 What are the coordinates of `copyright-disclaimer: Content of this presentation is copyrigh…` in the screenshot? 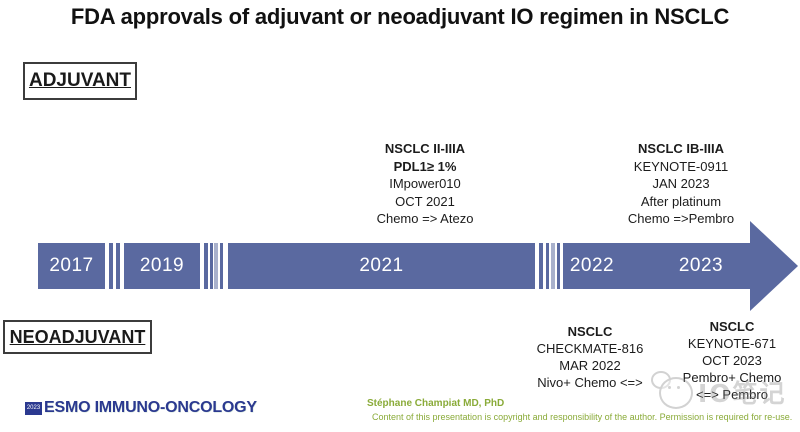 It's located at (582, 417).